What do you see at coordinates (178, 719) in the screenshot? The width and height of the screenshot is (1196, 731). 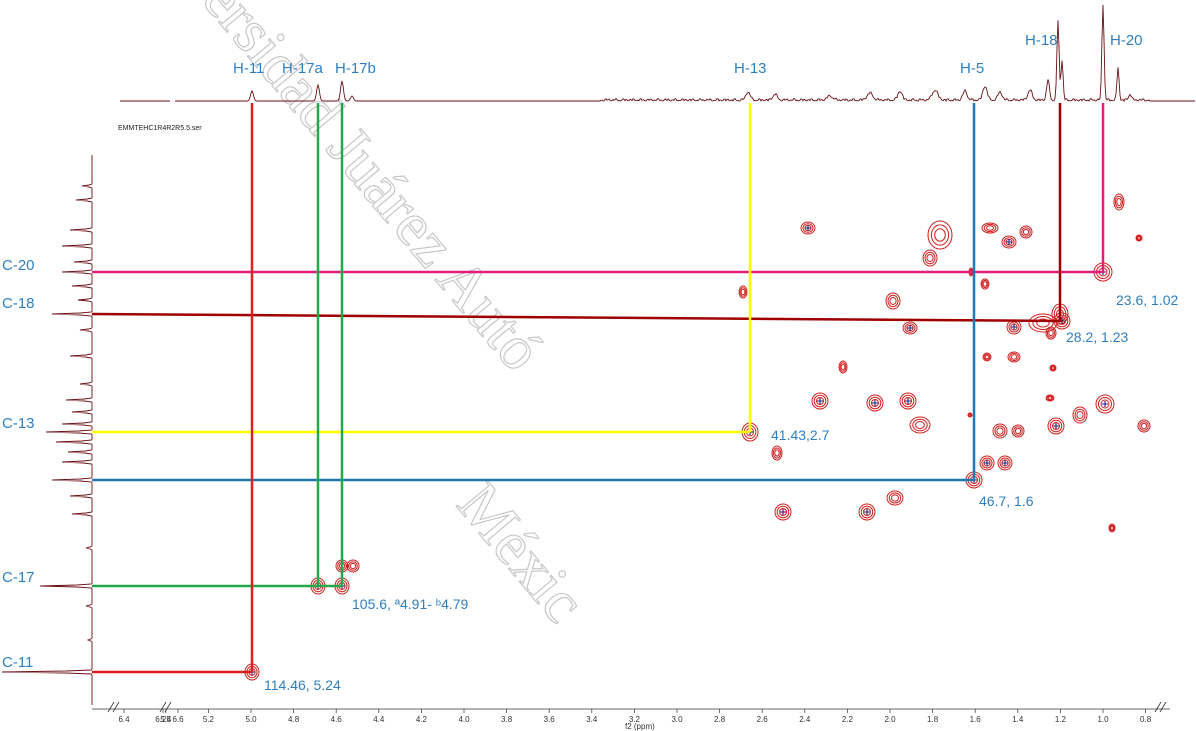 I see `x-tick-label: 6.6` at bounding box center [178, 719].